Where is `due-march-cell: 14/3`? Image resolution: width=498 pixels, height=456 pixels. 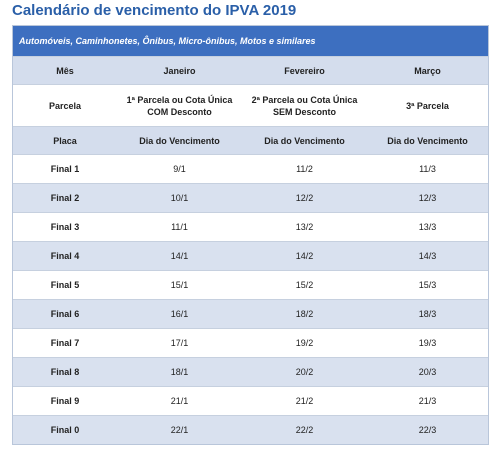
due-march-cell: 14/3 is located at coordinates (427, 256).